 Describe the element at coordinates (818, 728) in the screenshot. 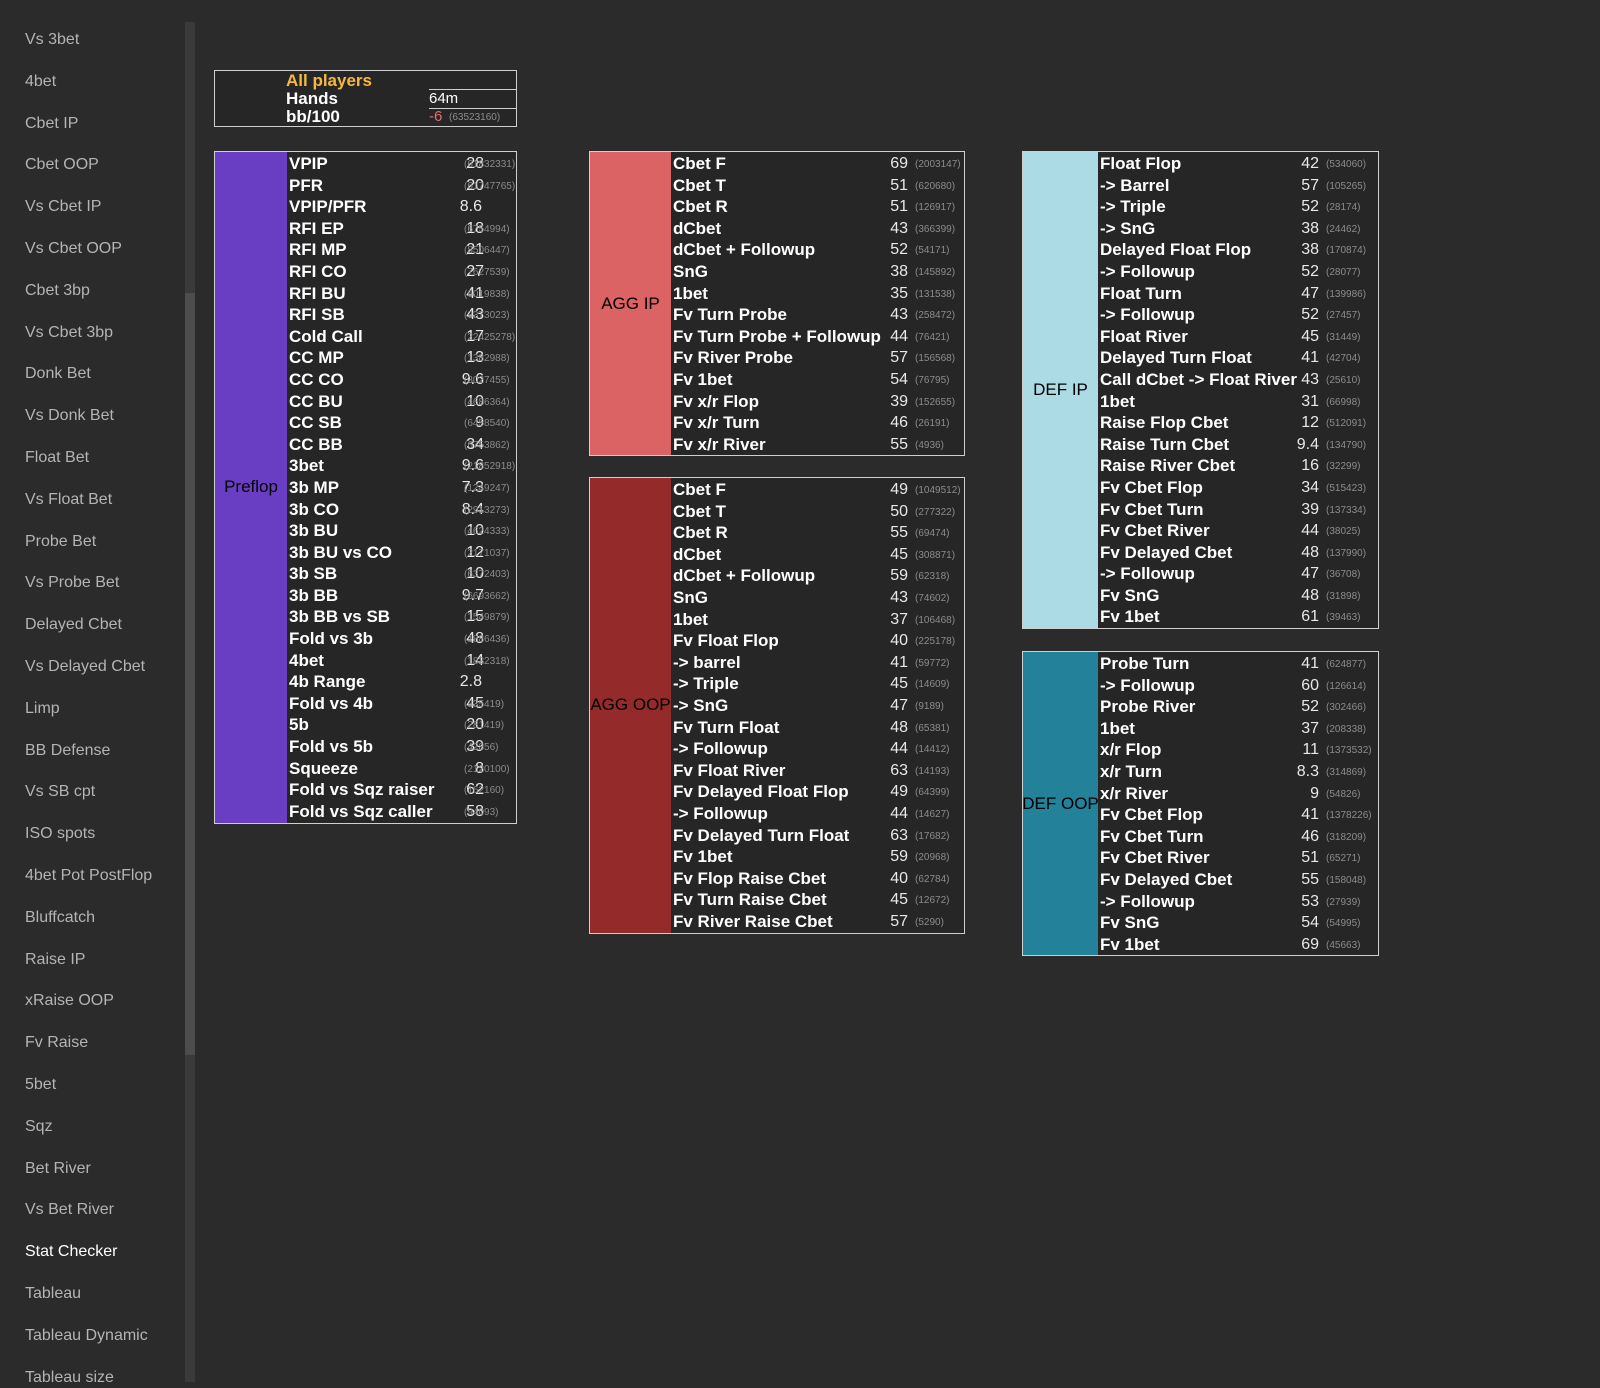

I see `stat-row: Fv Turn Float 48 (65381)` at that location.